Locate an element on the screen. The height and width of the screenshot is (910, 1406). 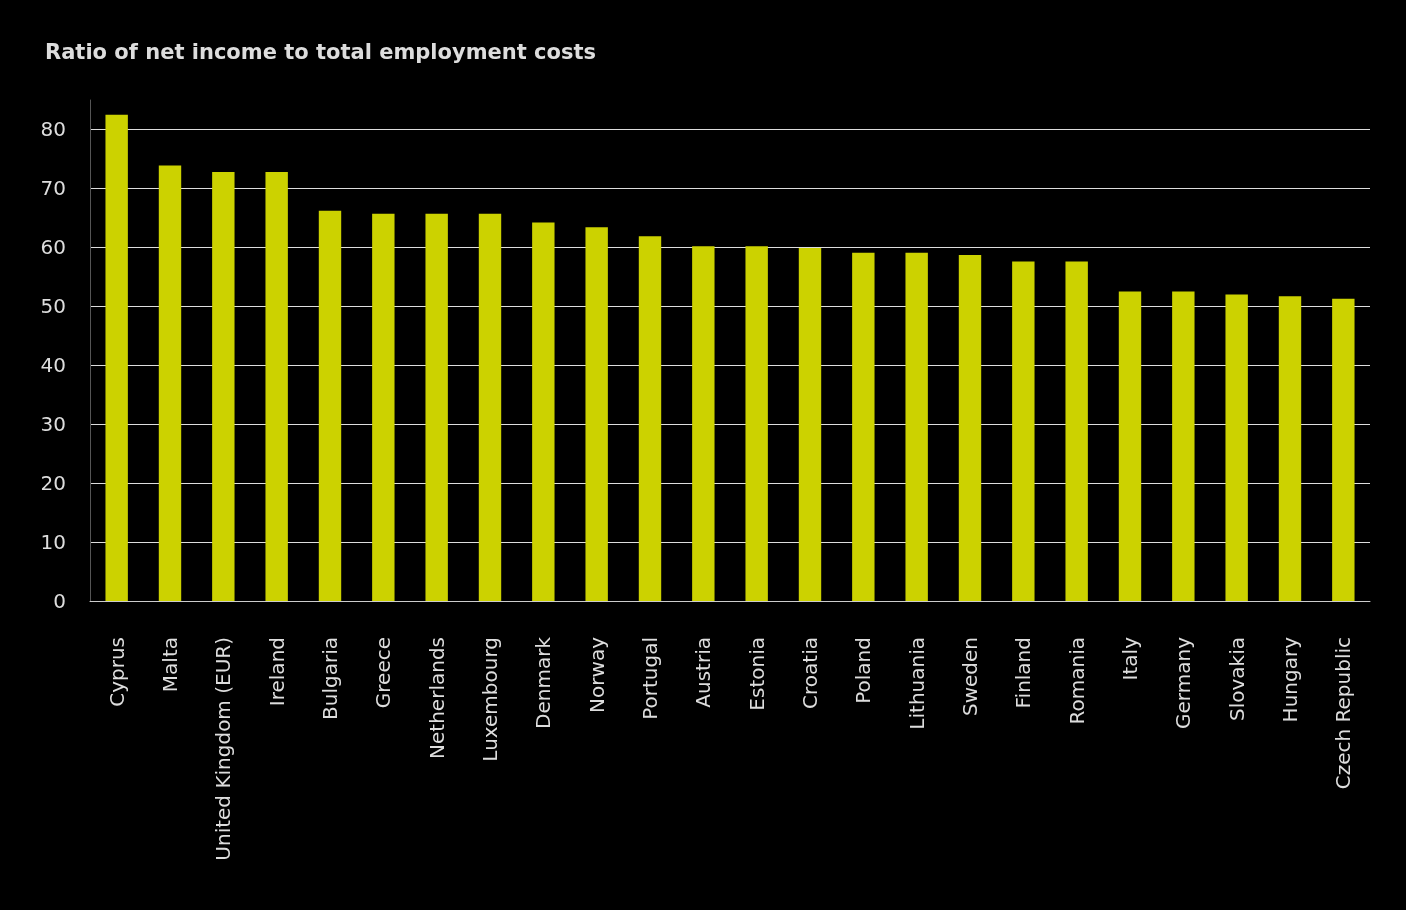
x-tick-label: Czech Republic is located at coordinates (1343, 713).